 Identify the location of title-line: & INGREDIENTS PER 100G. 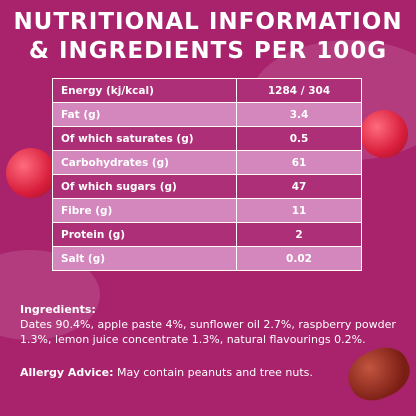
(208, 51).